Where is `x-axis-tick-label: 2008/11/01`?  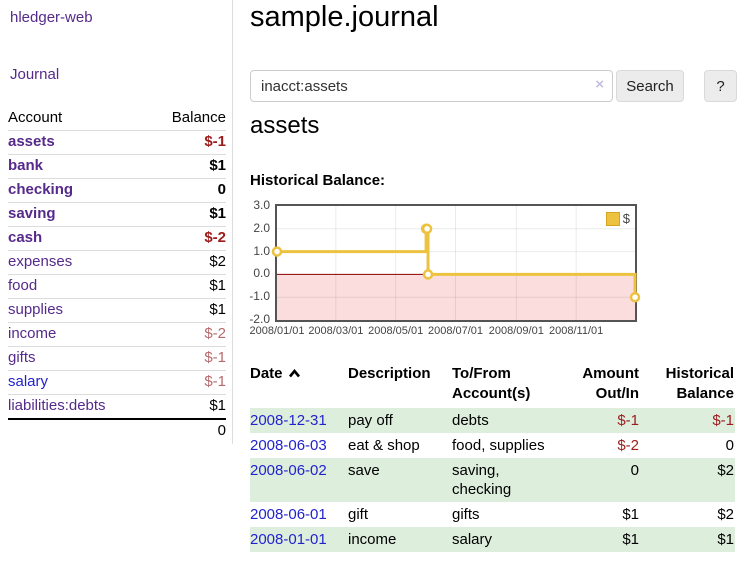 x-axis-tick-label: 2008/11/01 is located at coordinates (576, 331).